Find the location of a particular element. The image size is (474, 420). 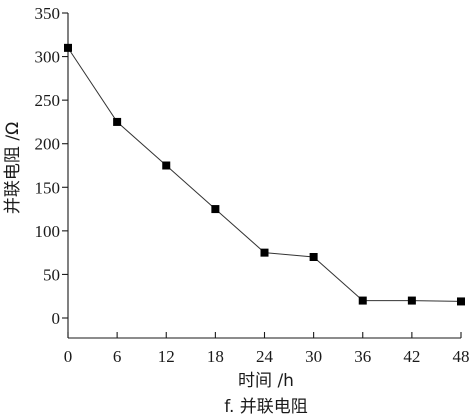

x-tick-label: 6 is located at coordinates (117, 356).